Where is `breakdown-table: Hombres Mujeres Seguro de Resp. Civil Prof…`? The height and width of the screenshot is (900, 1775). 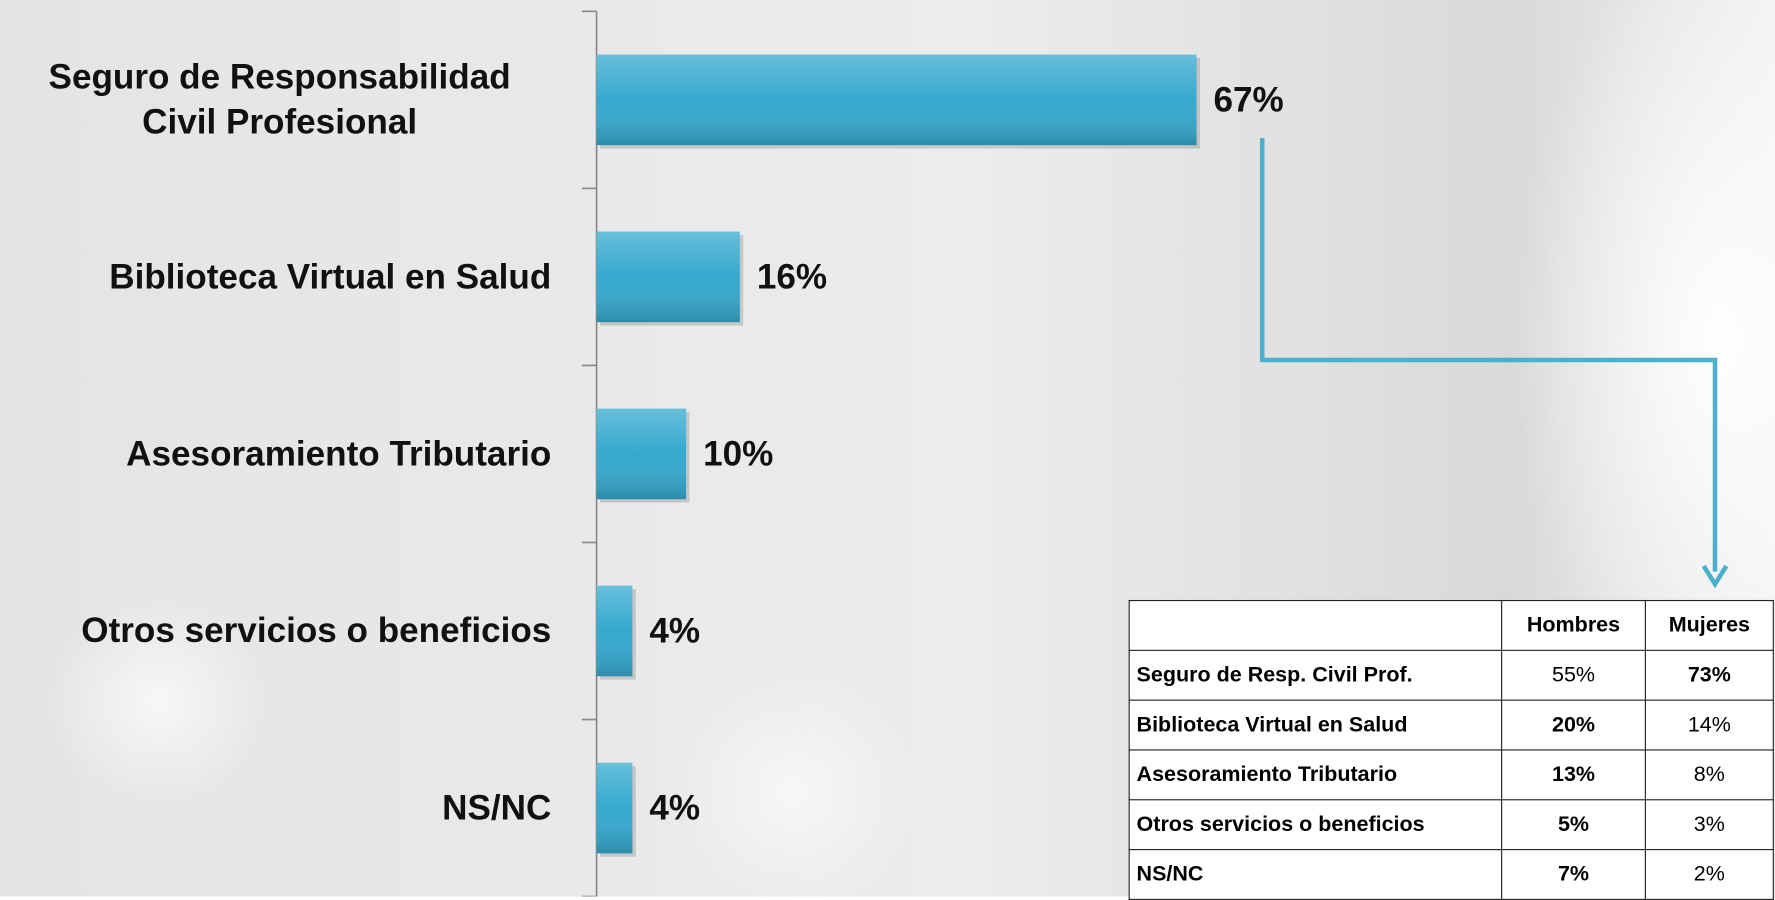
breakdown-table: Hombres Mujeres Seguro de Resp. Civil Prof… is located at coordinates (1451, 749).